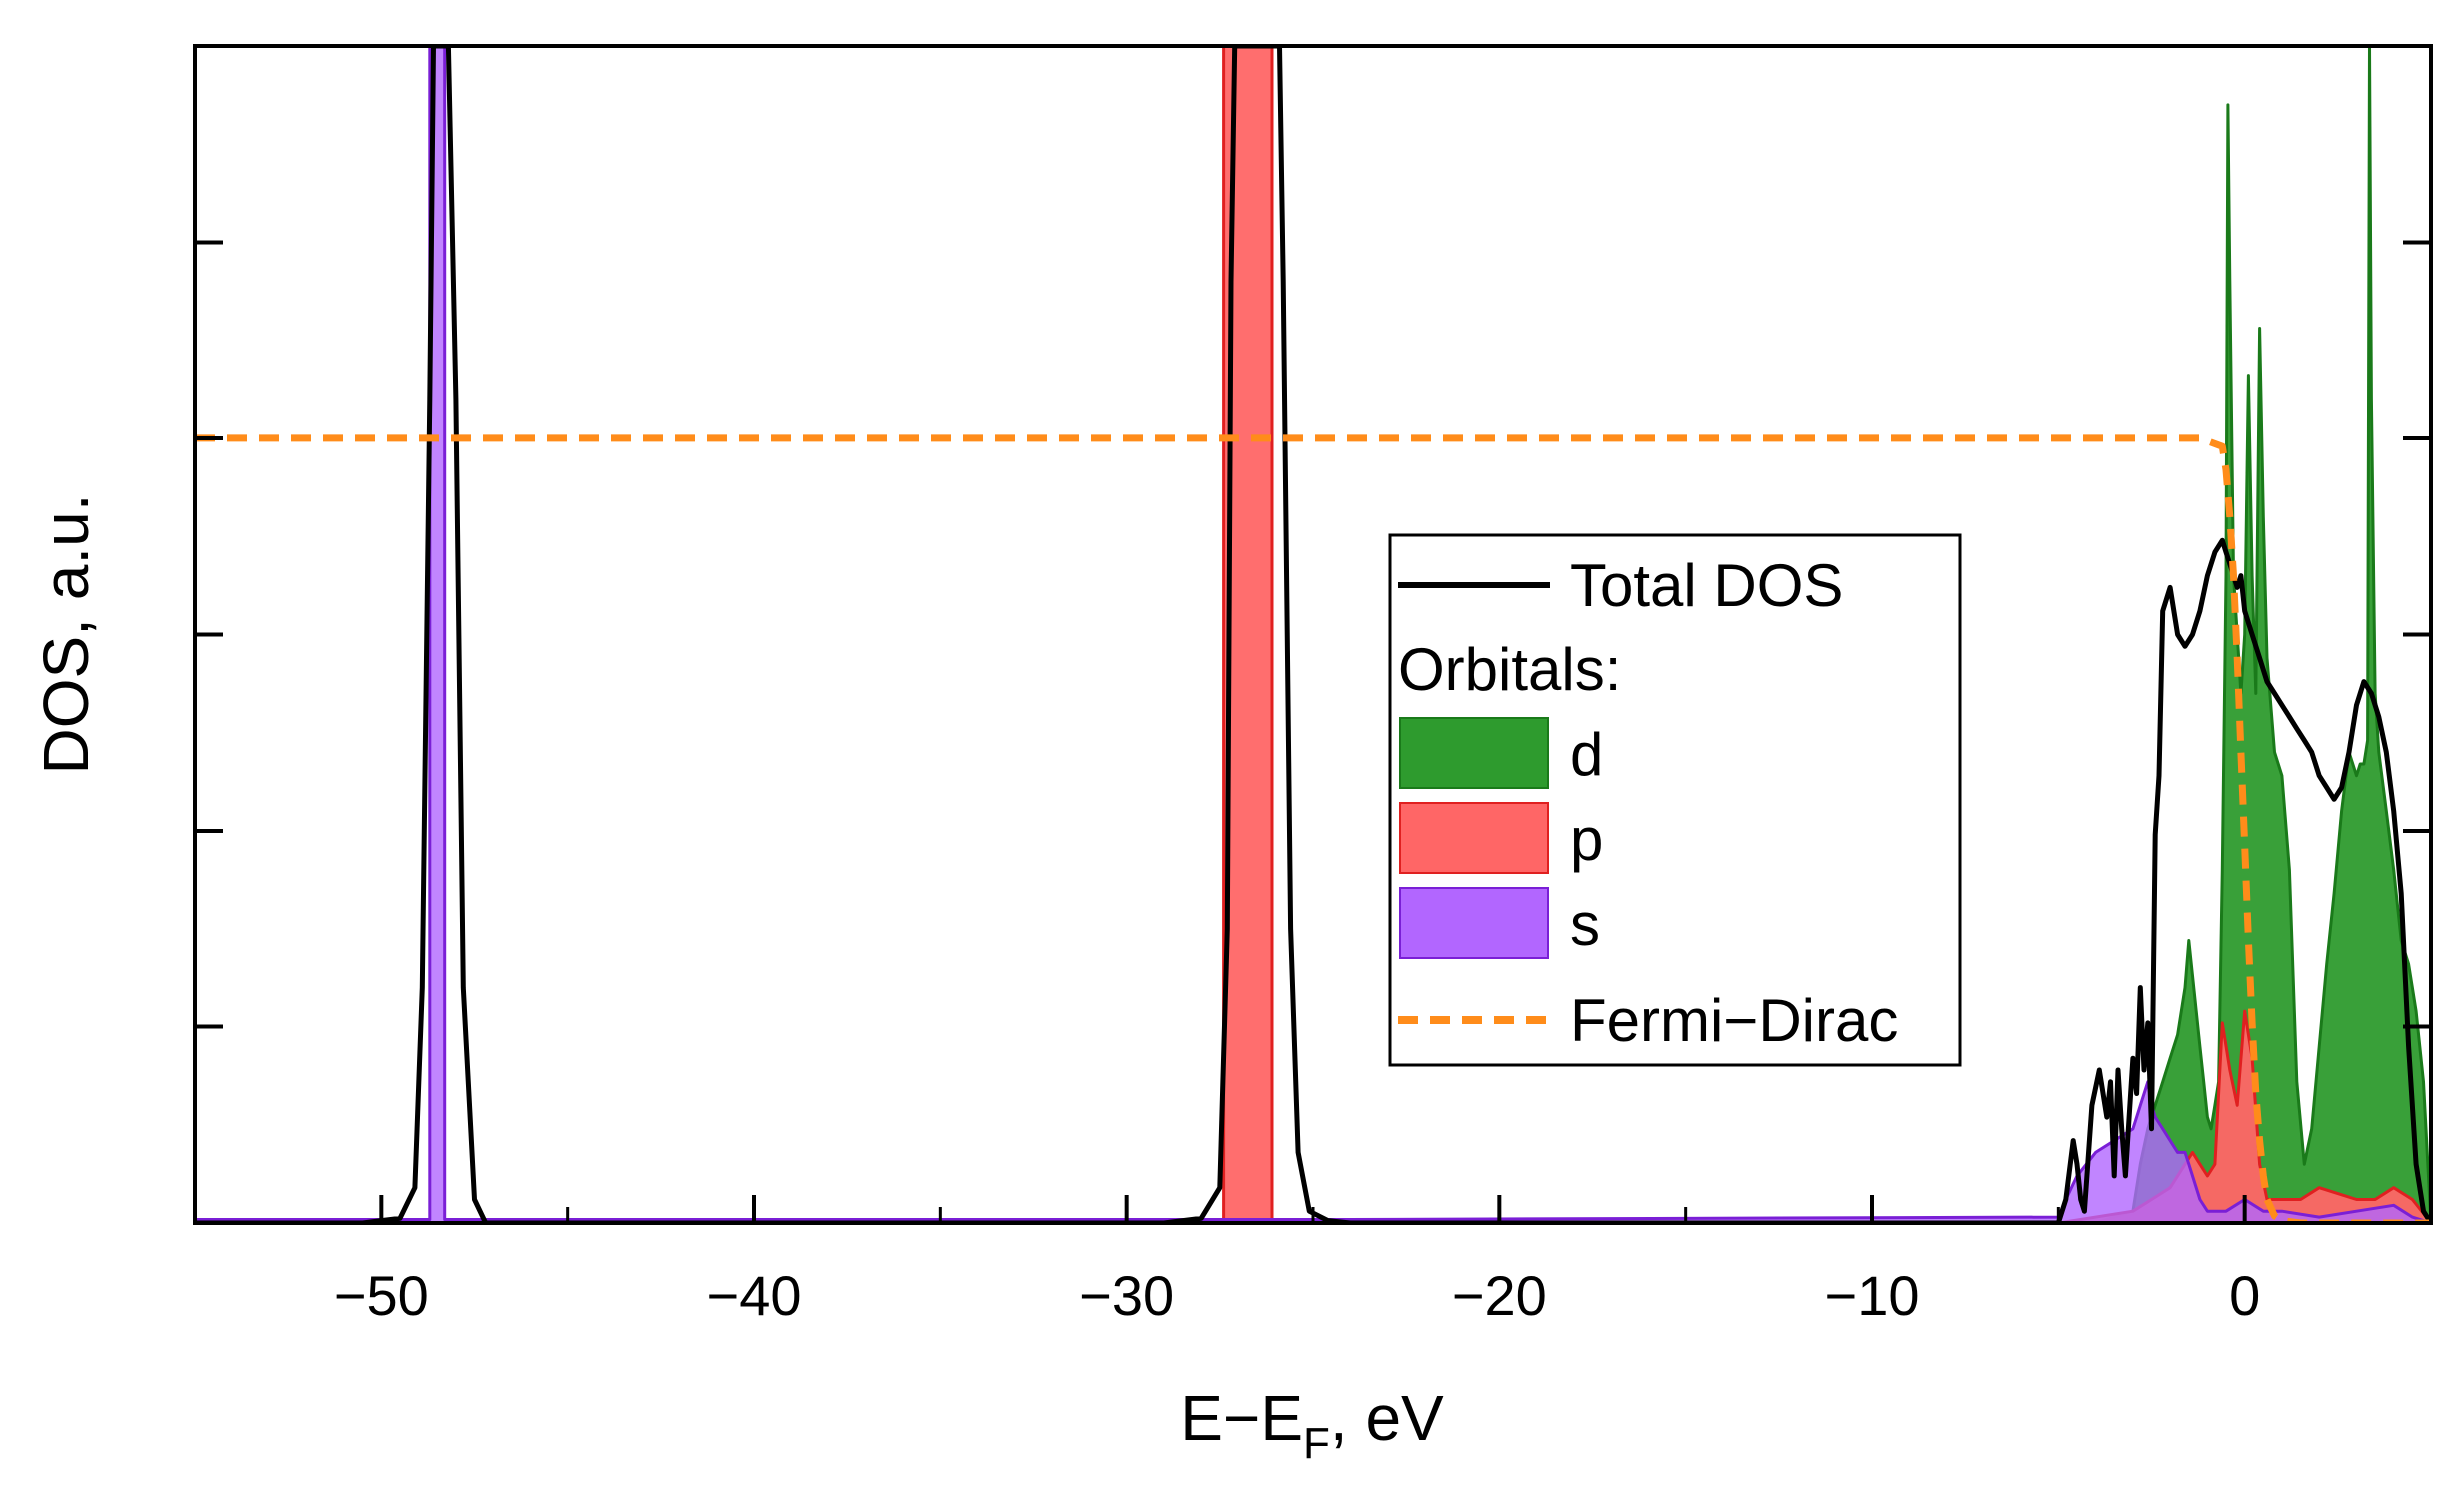 The width and height of the screenshot is (2462, 1497). Describe the element at coordinates (2244, 1295) in the screenshot. I see `x-tick-label: 0` at that location.